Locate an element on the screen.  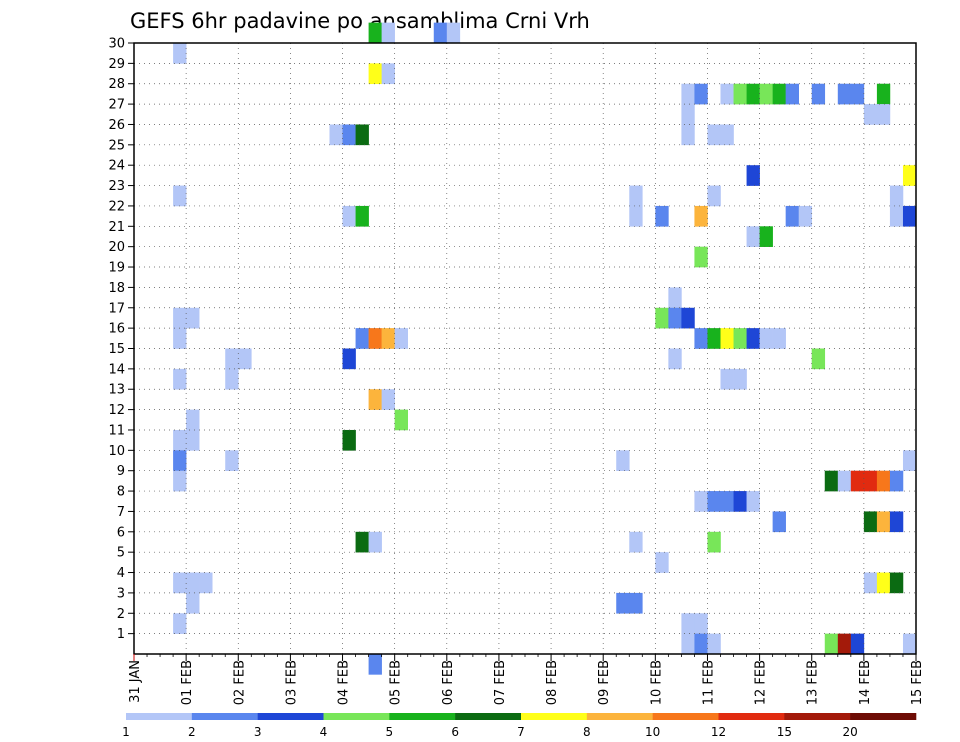
legend-label: 15 is located at coordinates (784, 732).